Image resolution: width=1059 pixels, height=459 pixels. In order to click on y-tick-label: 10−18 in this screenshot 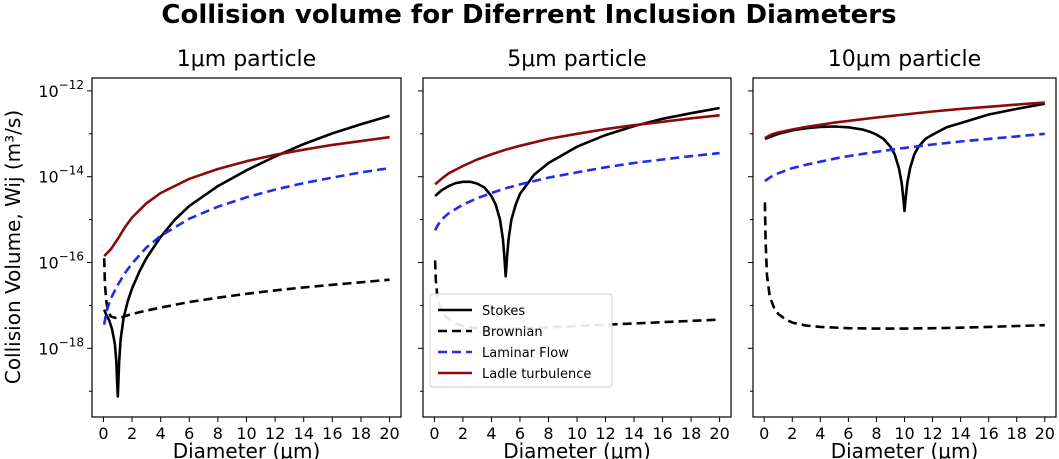, I will do `click(61, 346)`.